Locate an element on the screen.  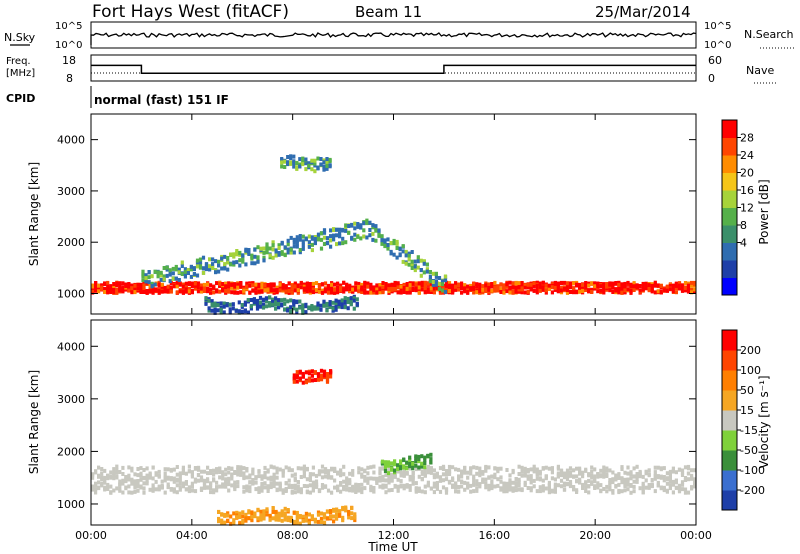
noise-right-tick-bottom: 10^0 is located at coordinates (717, 45).